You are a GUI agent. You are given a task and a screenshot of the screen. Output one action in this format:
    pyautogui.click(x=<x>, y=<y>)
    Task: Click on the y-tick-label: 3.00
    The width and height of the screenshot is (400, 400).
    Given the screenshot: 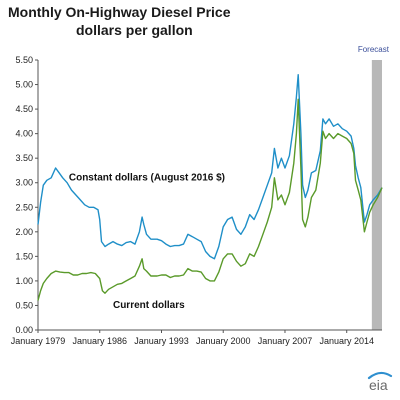 What is the action you would take?
    pyautogui.click(x=24, y=183)
    